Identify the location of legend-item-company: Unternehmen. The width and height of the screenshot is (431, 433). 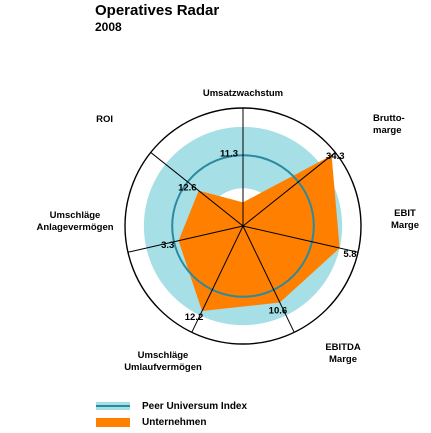
(171, 422).